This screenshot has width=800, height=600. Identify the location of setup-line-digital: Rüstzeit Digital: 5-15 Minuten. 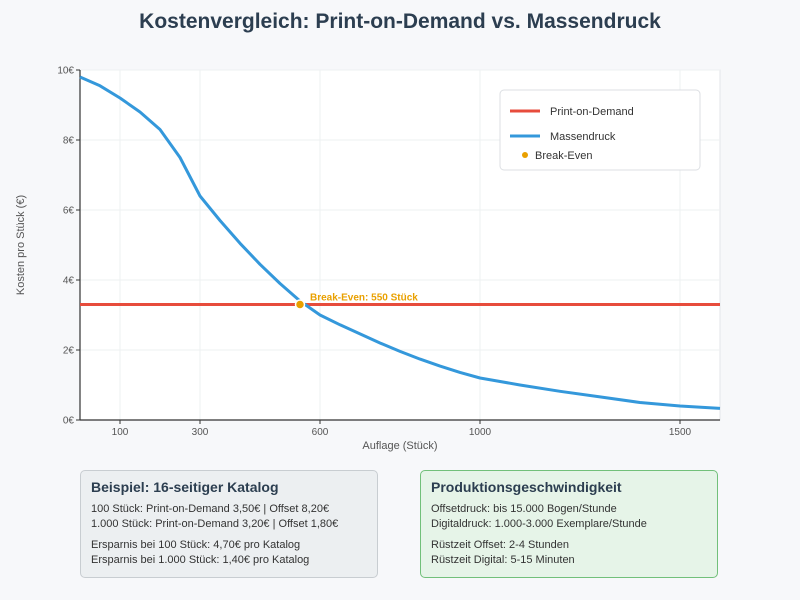
(503, 560).